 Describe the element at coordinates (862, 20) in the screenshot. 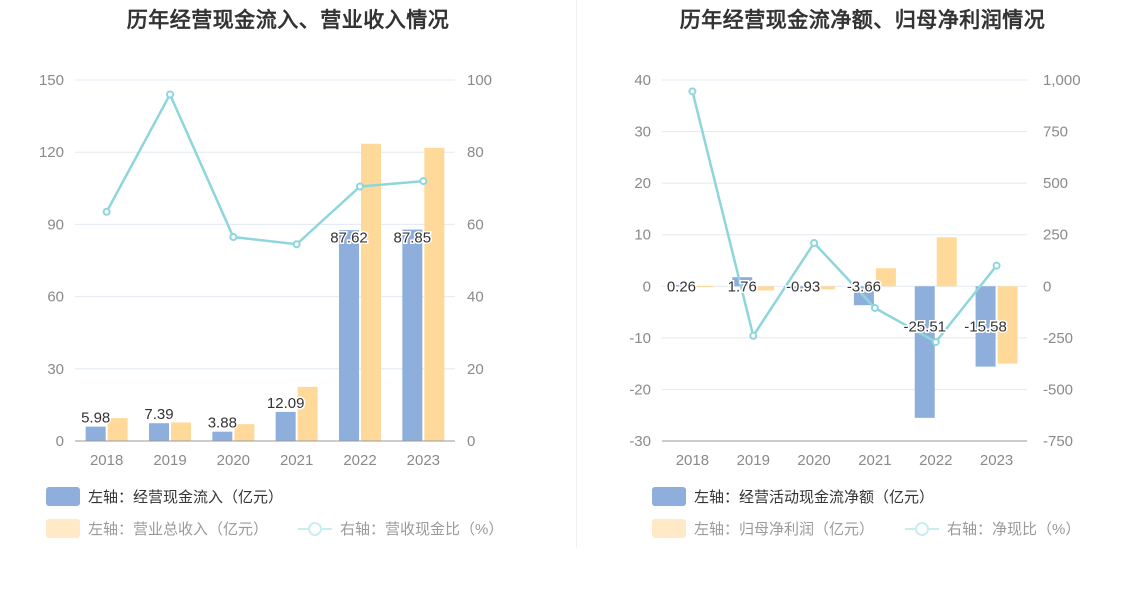

I see `chart-title: 历年经营现金流净额、归母净利润情况` at that location.